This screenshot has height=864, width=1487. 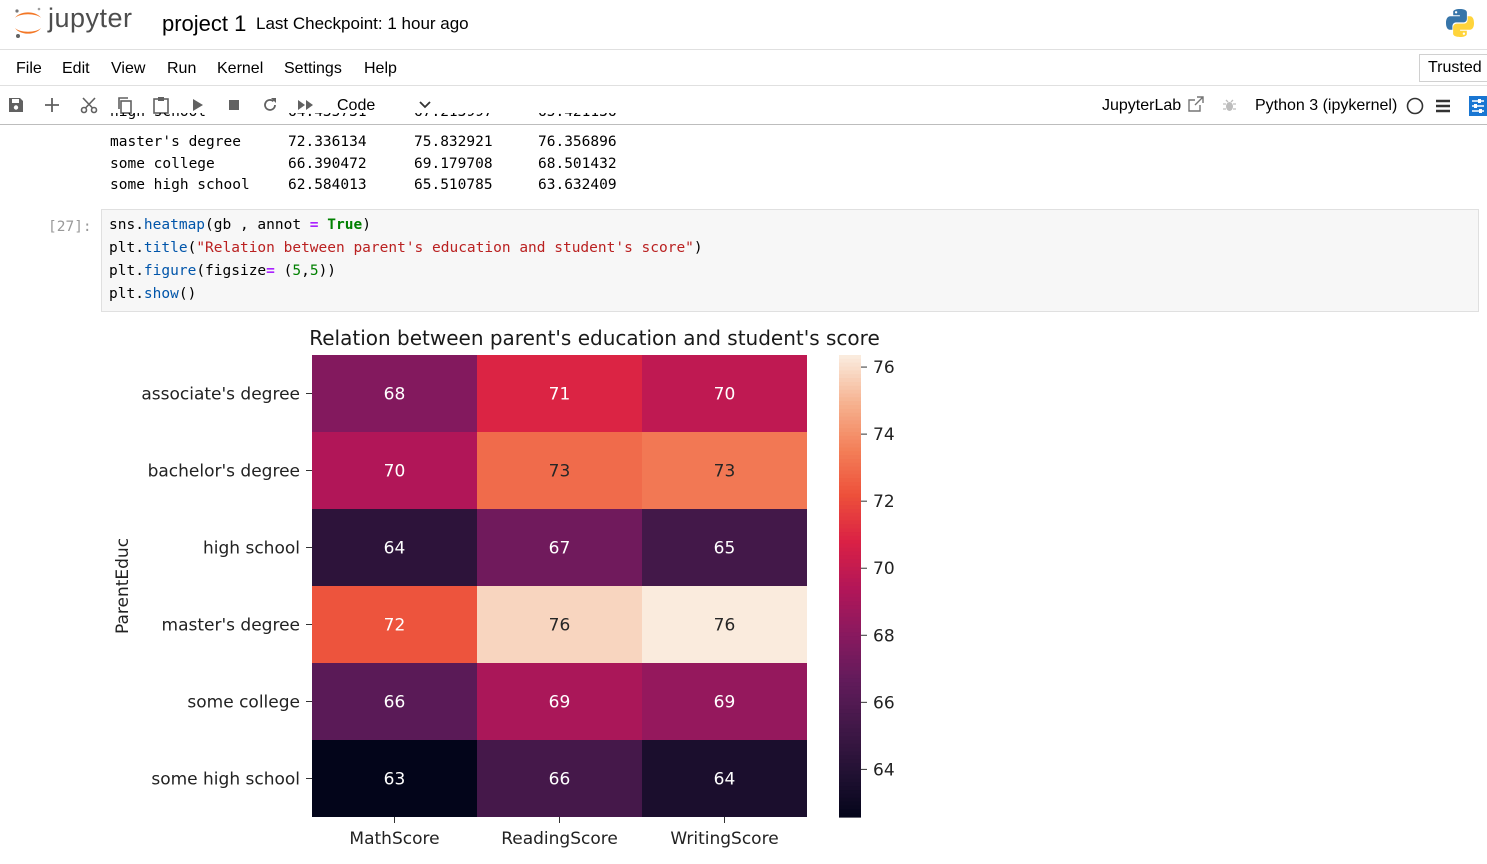 I want to click on cell-annotation: 64, so click(x=725, y=780).